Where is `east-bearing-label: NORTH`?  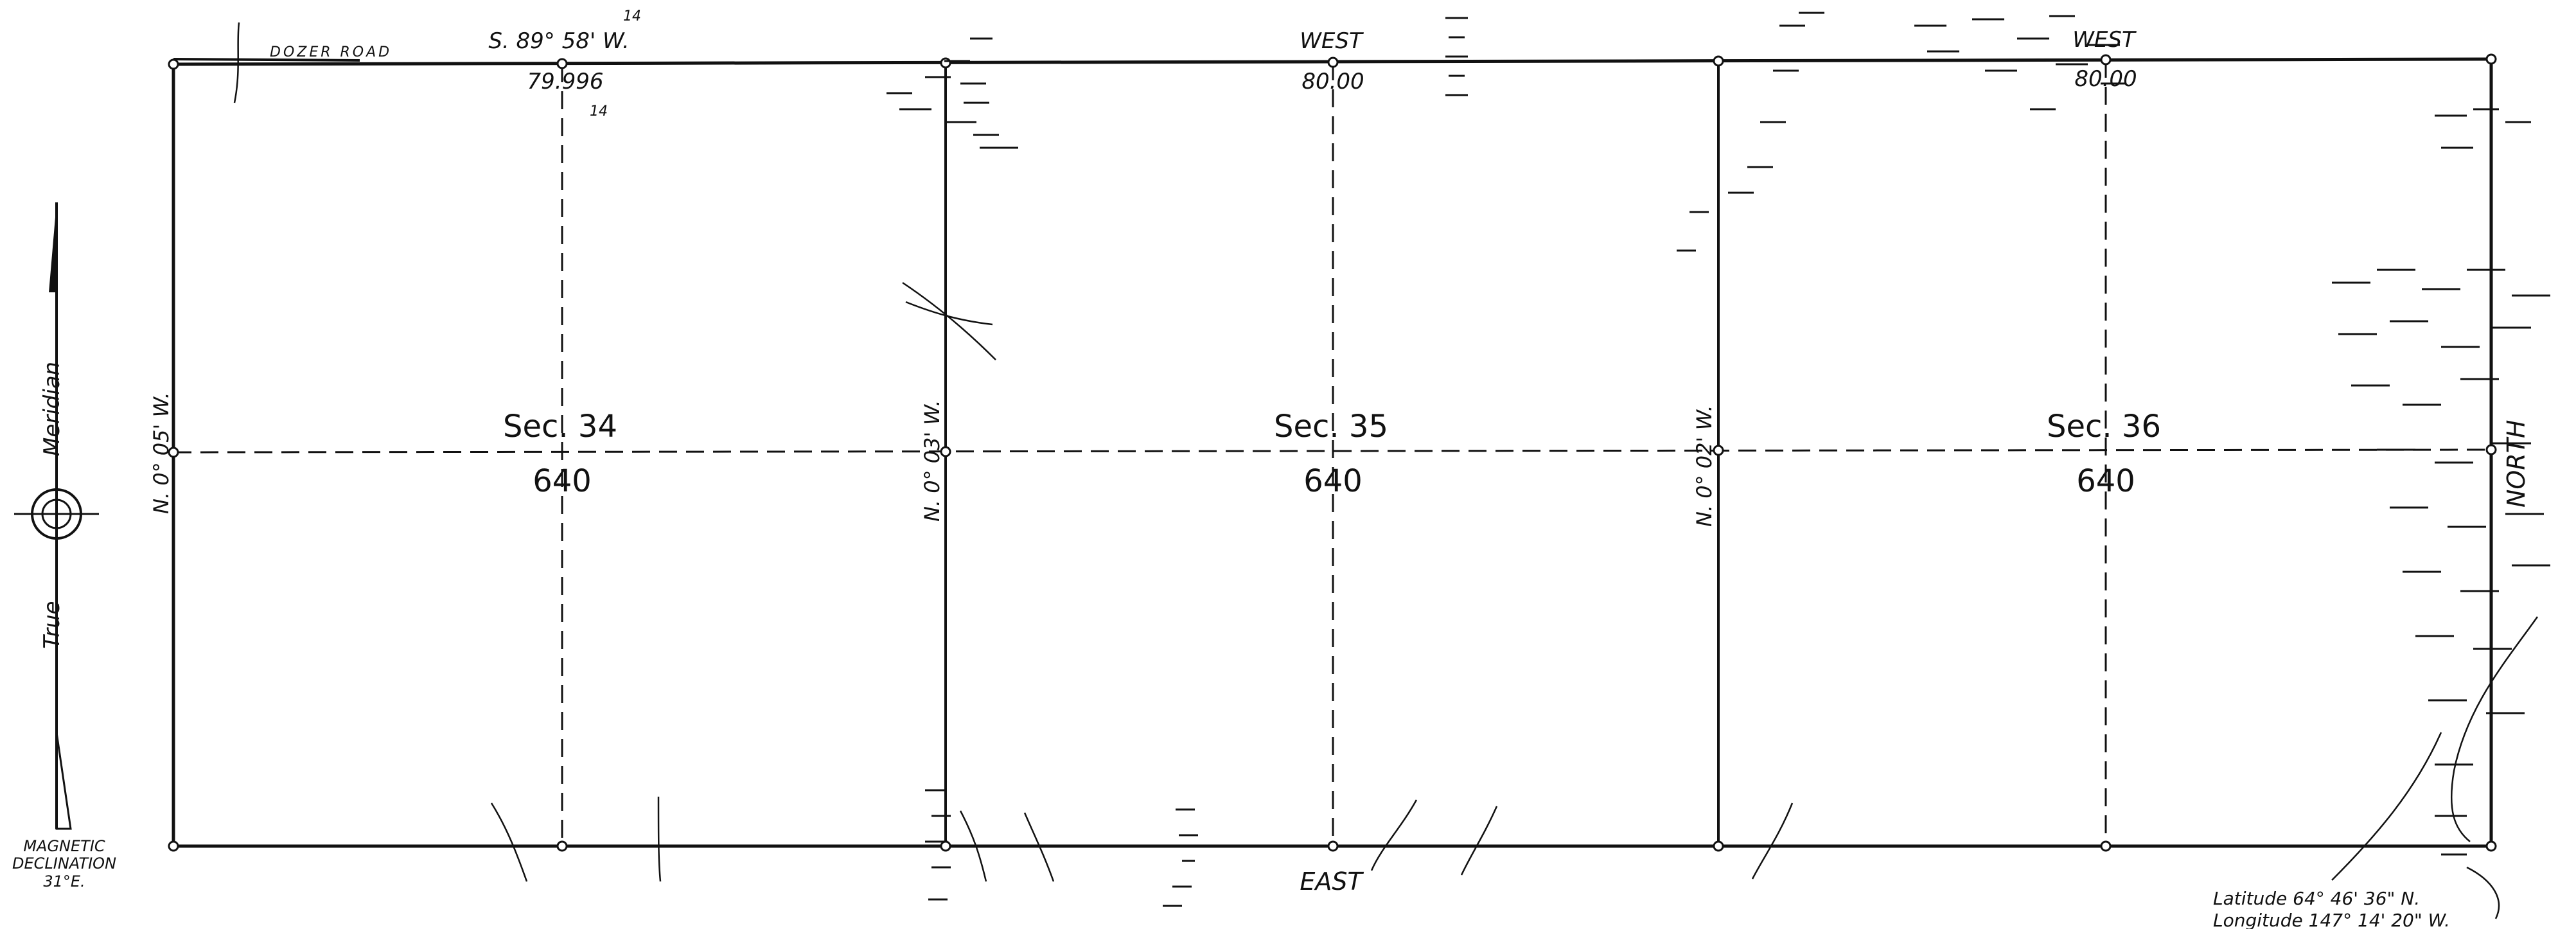
east-bearing-label: NORTH is located at coordinates (2516, 464).